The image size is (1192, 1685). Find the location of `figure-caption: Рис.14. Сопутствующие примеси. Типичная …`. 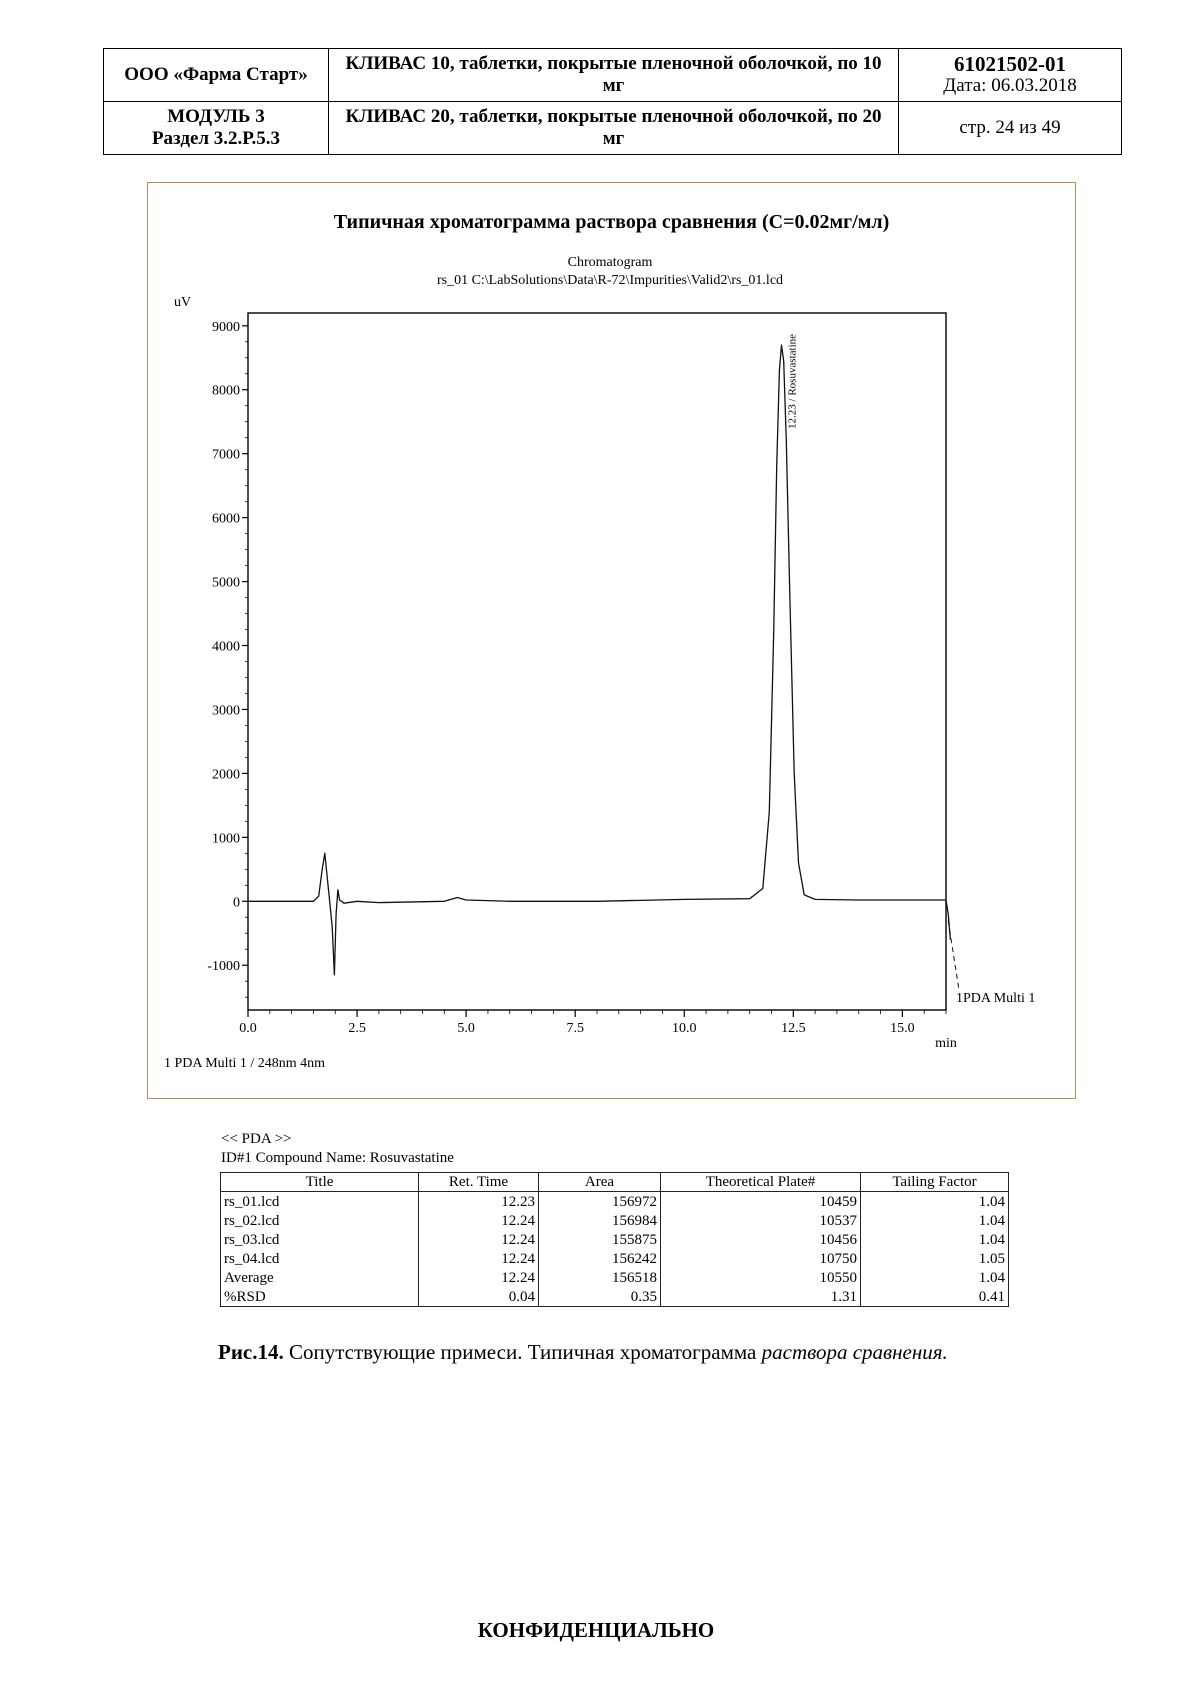

figure-caption: Рис.14. Сопутствующие примеси. Типичная … is located at coordinates (583, 1352).